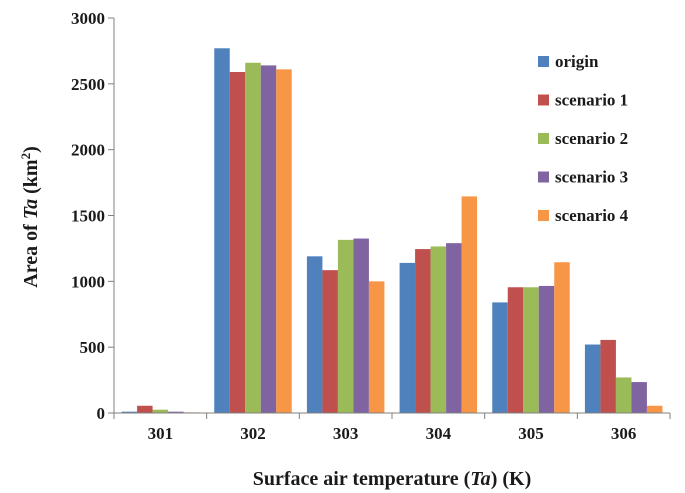  Describe the element at coordinates (145, 409) in the screenshot. I see `bar-301-s2` at that location.